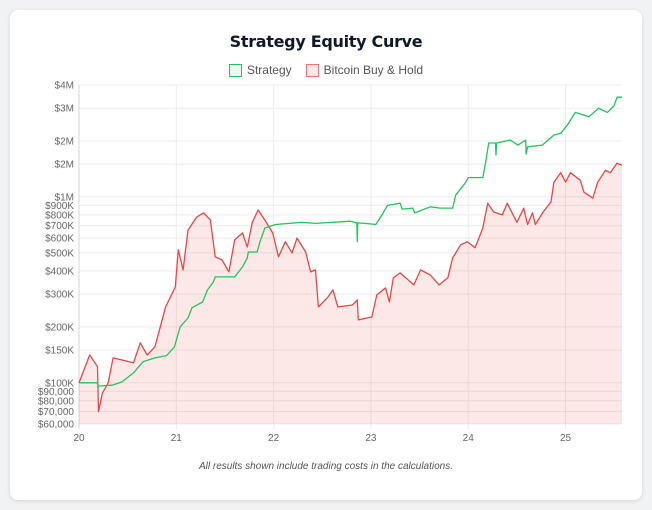 The image size is (652, 510). What do you see at coordinates (79, 438) in the screenshot?
I see `x-tick-label: 20` at bounding box center [79, 438].